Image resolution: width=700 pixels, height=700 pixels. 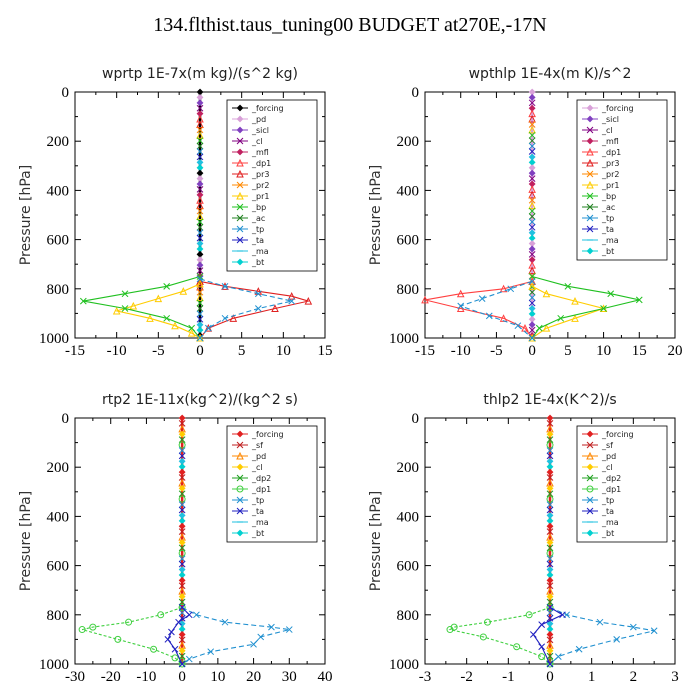 What do you see at coordinates (376, 215) in the screenshot?
I see `y-axis-label: Pressure [hPa]` at bounding box center [376, 215].